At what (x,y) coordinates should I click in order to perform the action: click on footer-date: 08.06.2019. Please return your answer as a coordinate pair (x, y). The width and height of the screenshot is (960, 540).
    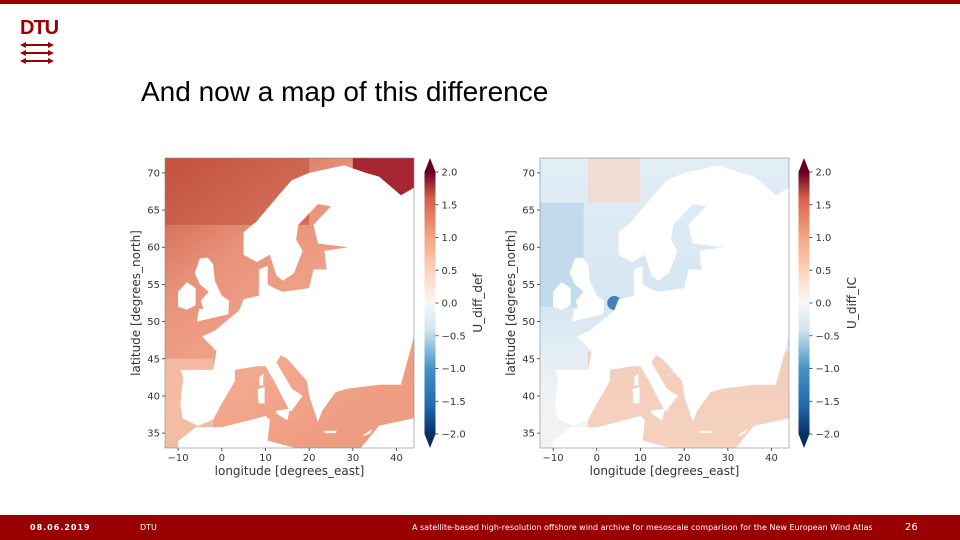
    Looking at the image, I should click on (60, 527).